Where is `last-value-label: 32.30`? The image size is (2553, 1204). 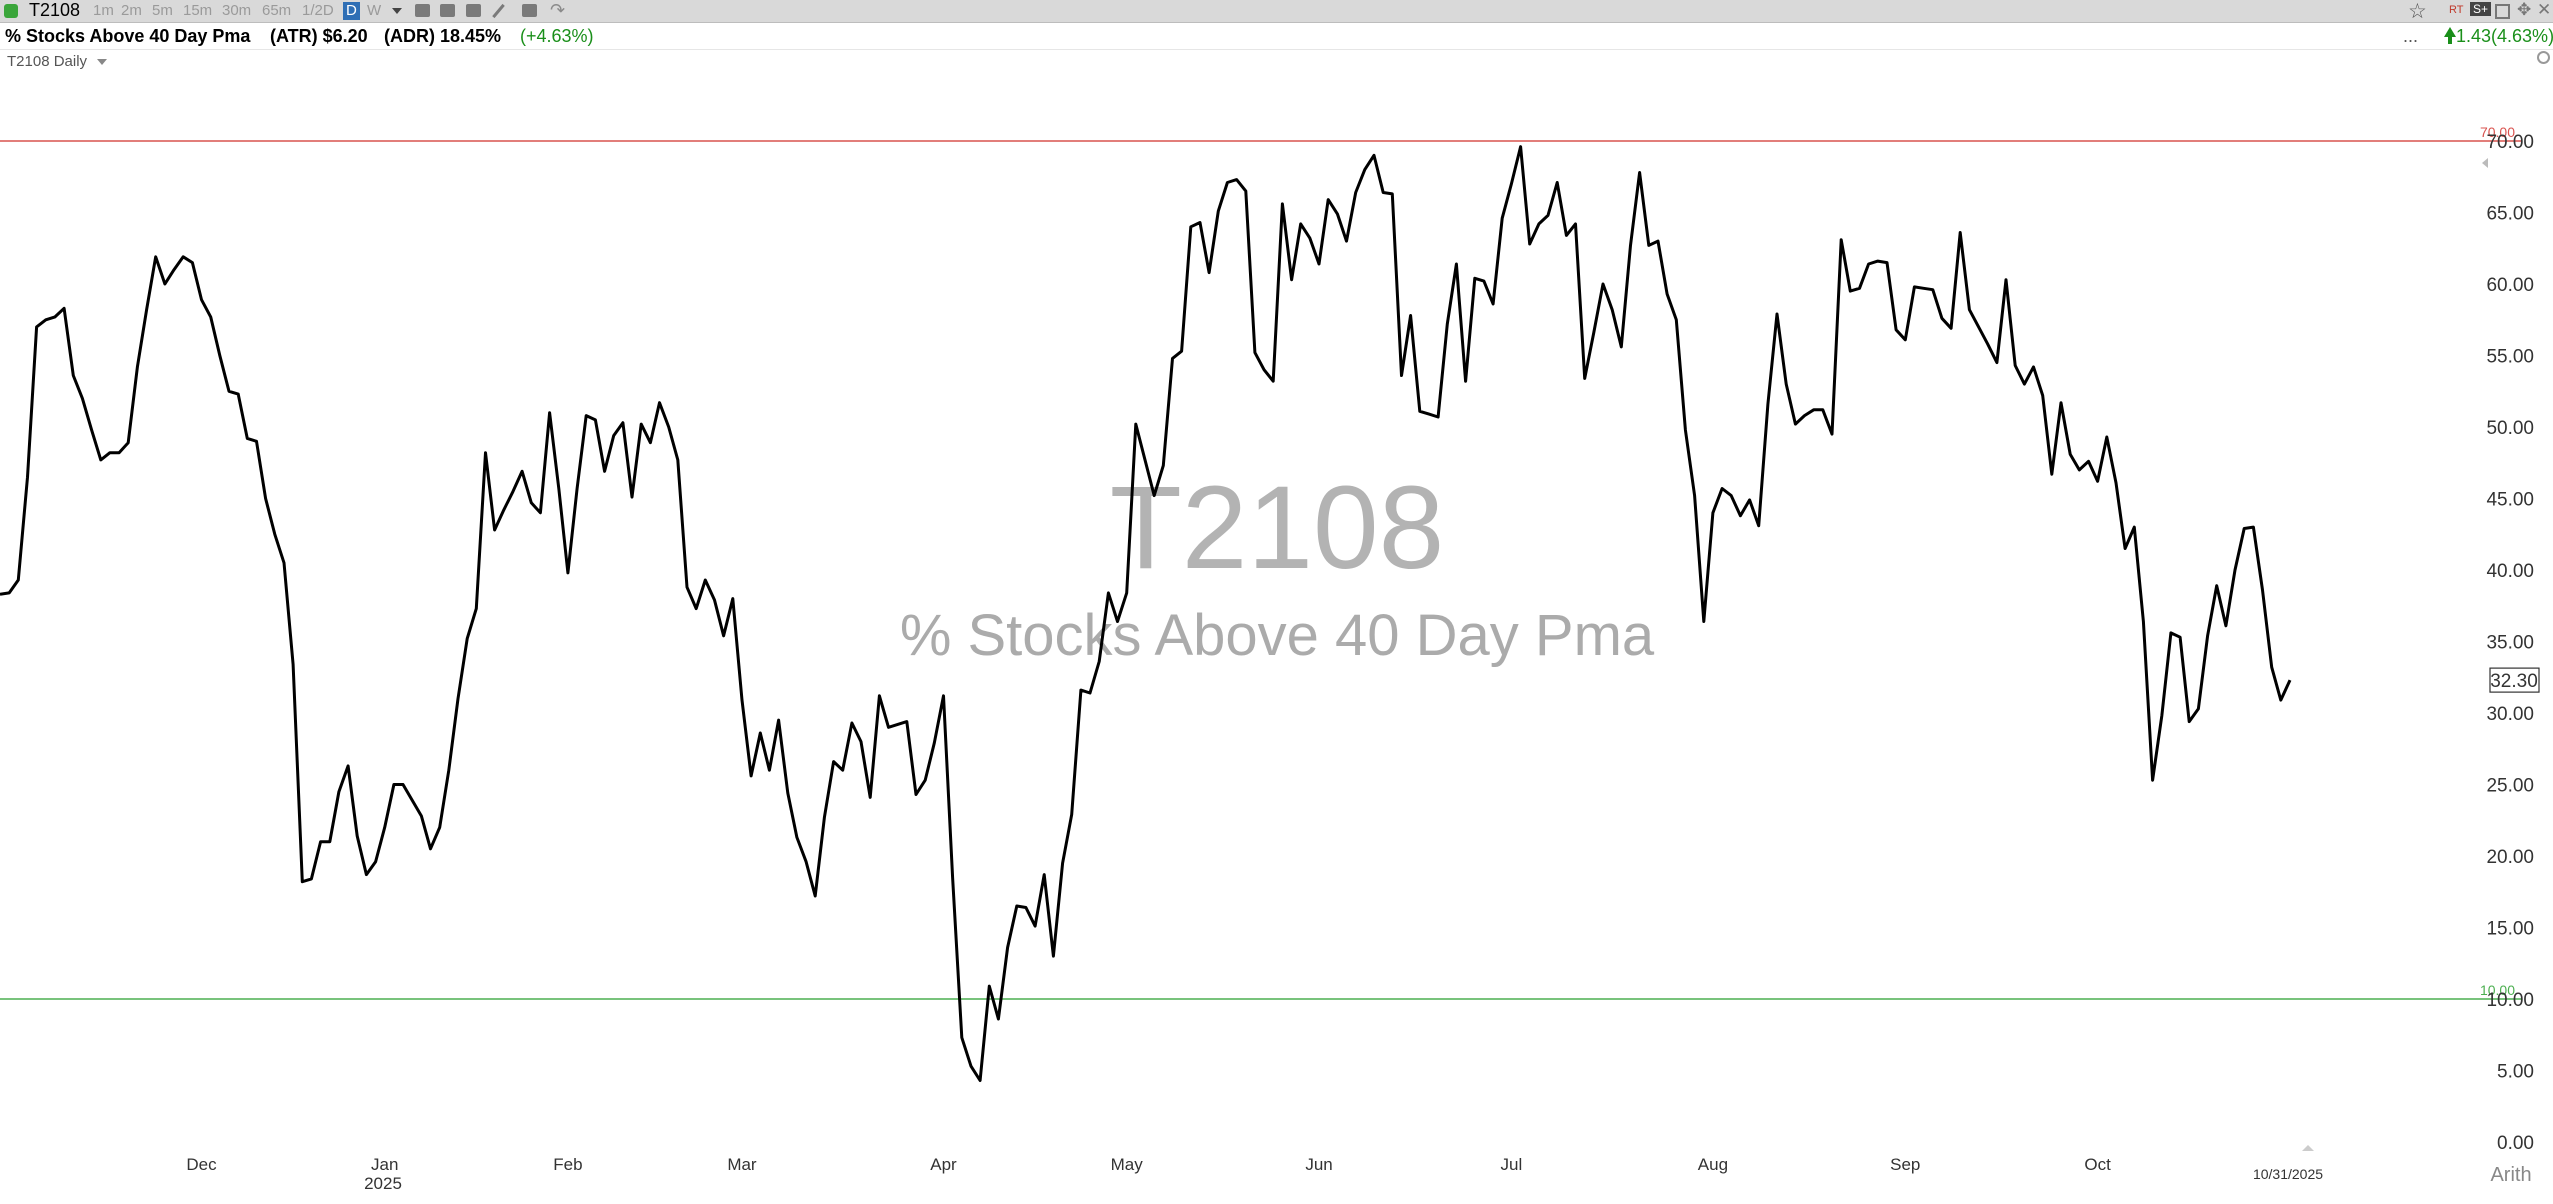 last-value-label: 32.30 is located at coordinates (2514, 681).